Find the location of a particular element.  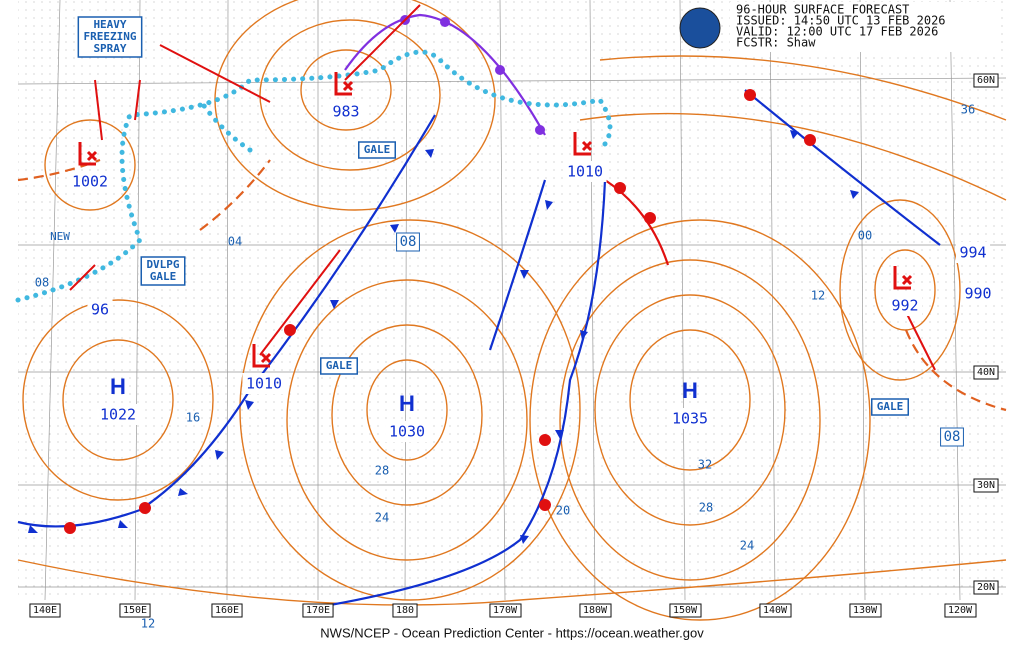

header-line: VALID: 12:00 UTC 17 FEB 2026 is located at coordinates (837, 32).